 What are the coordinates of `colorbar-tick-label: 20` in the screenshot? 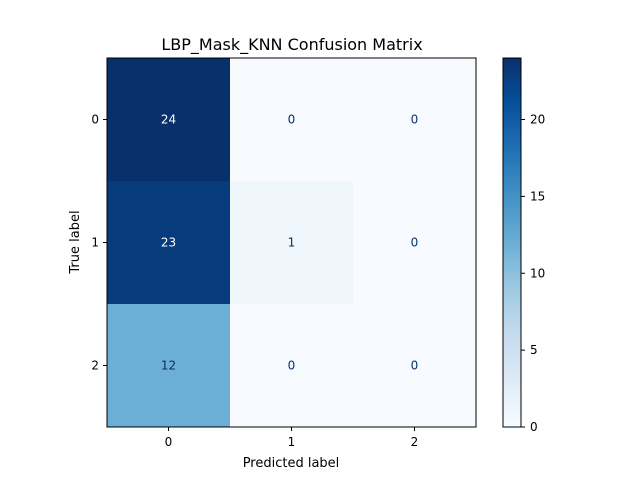 It's located at (537, 120).